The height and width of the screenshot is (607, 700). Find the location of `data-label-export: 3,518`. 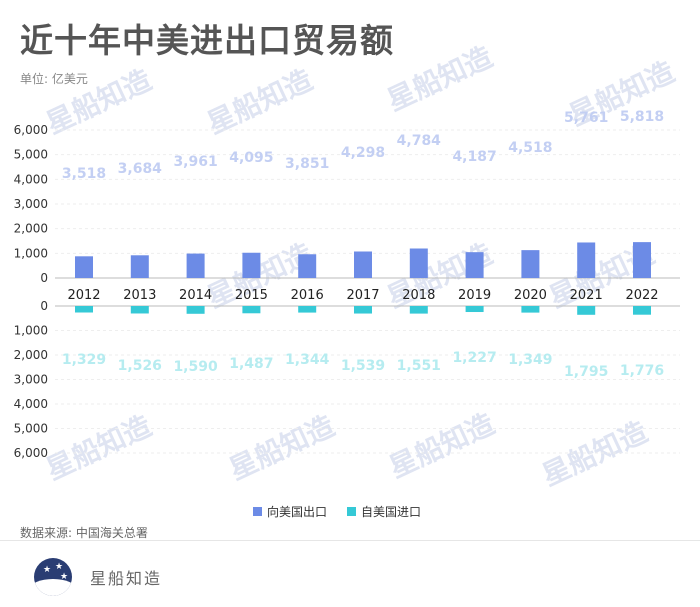

data-label-export: 3,518 is located at coordinates (84, 174).